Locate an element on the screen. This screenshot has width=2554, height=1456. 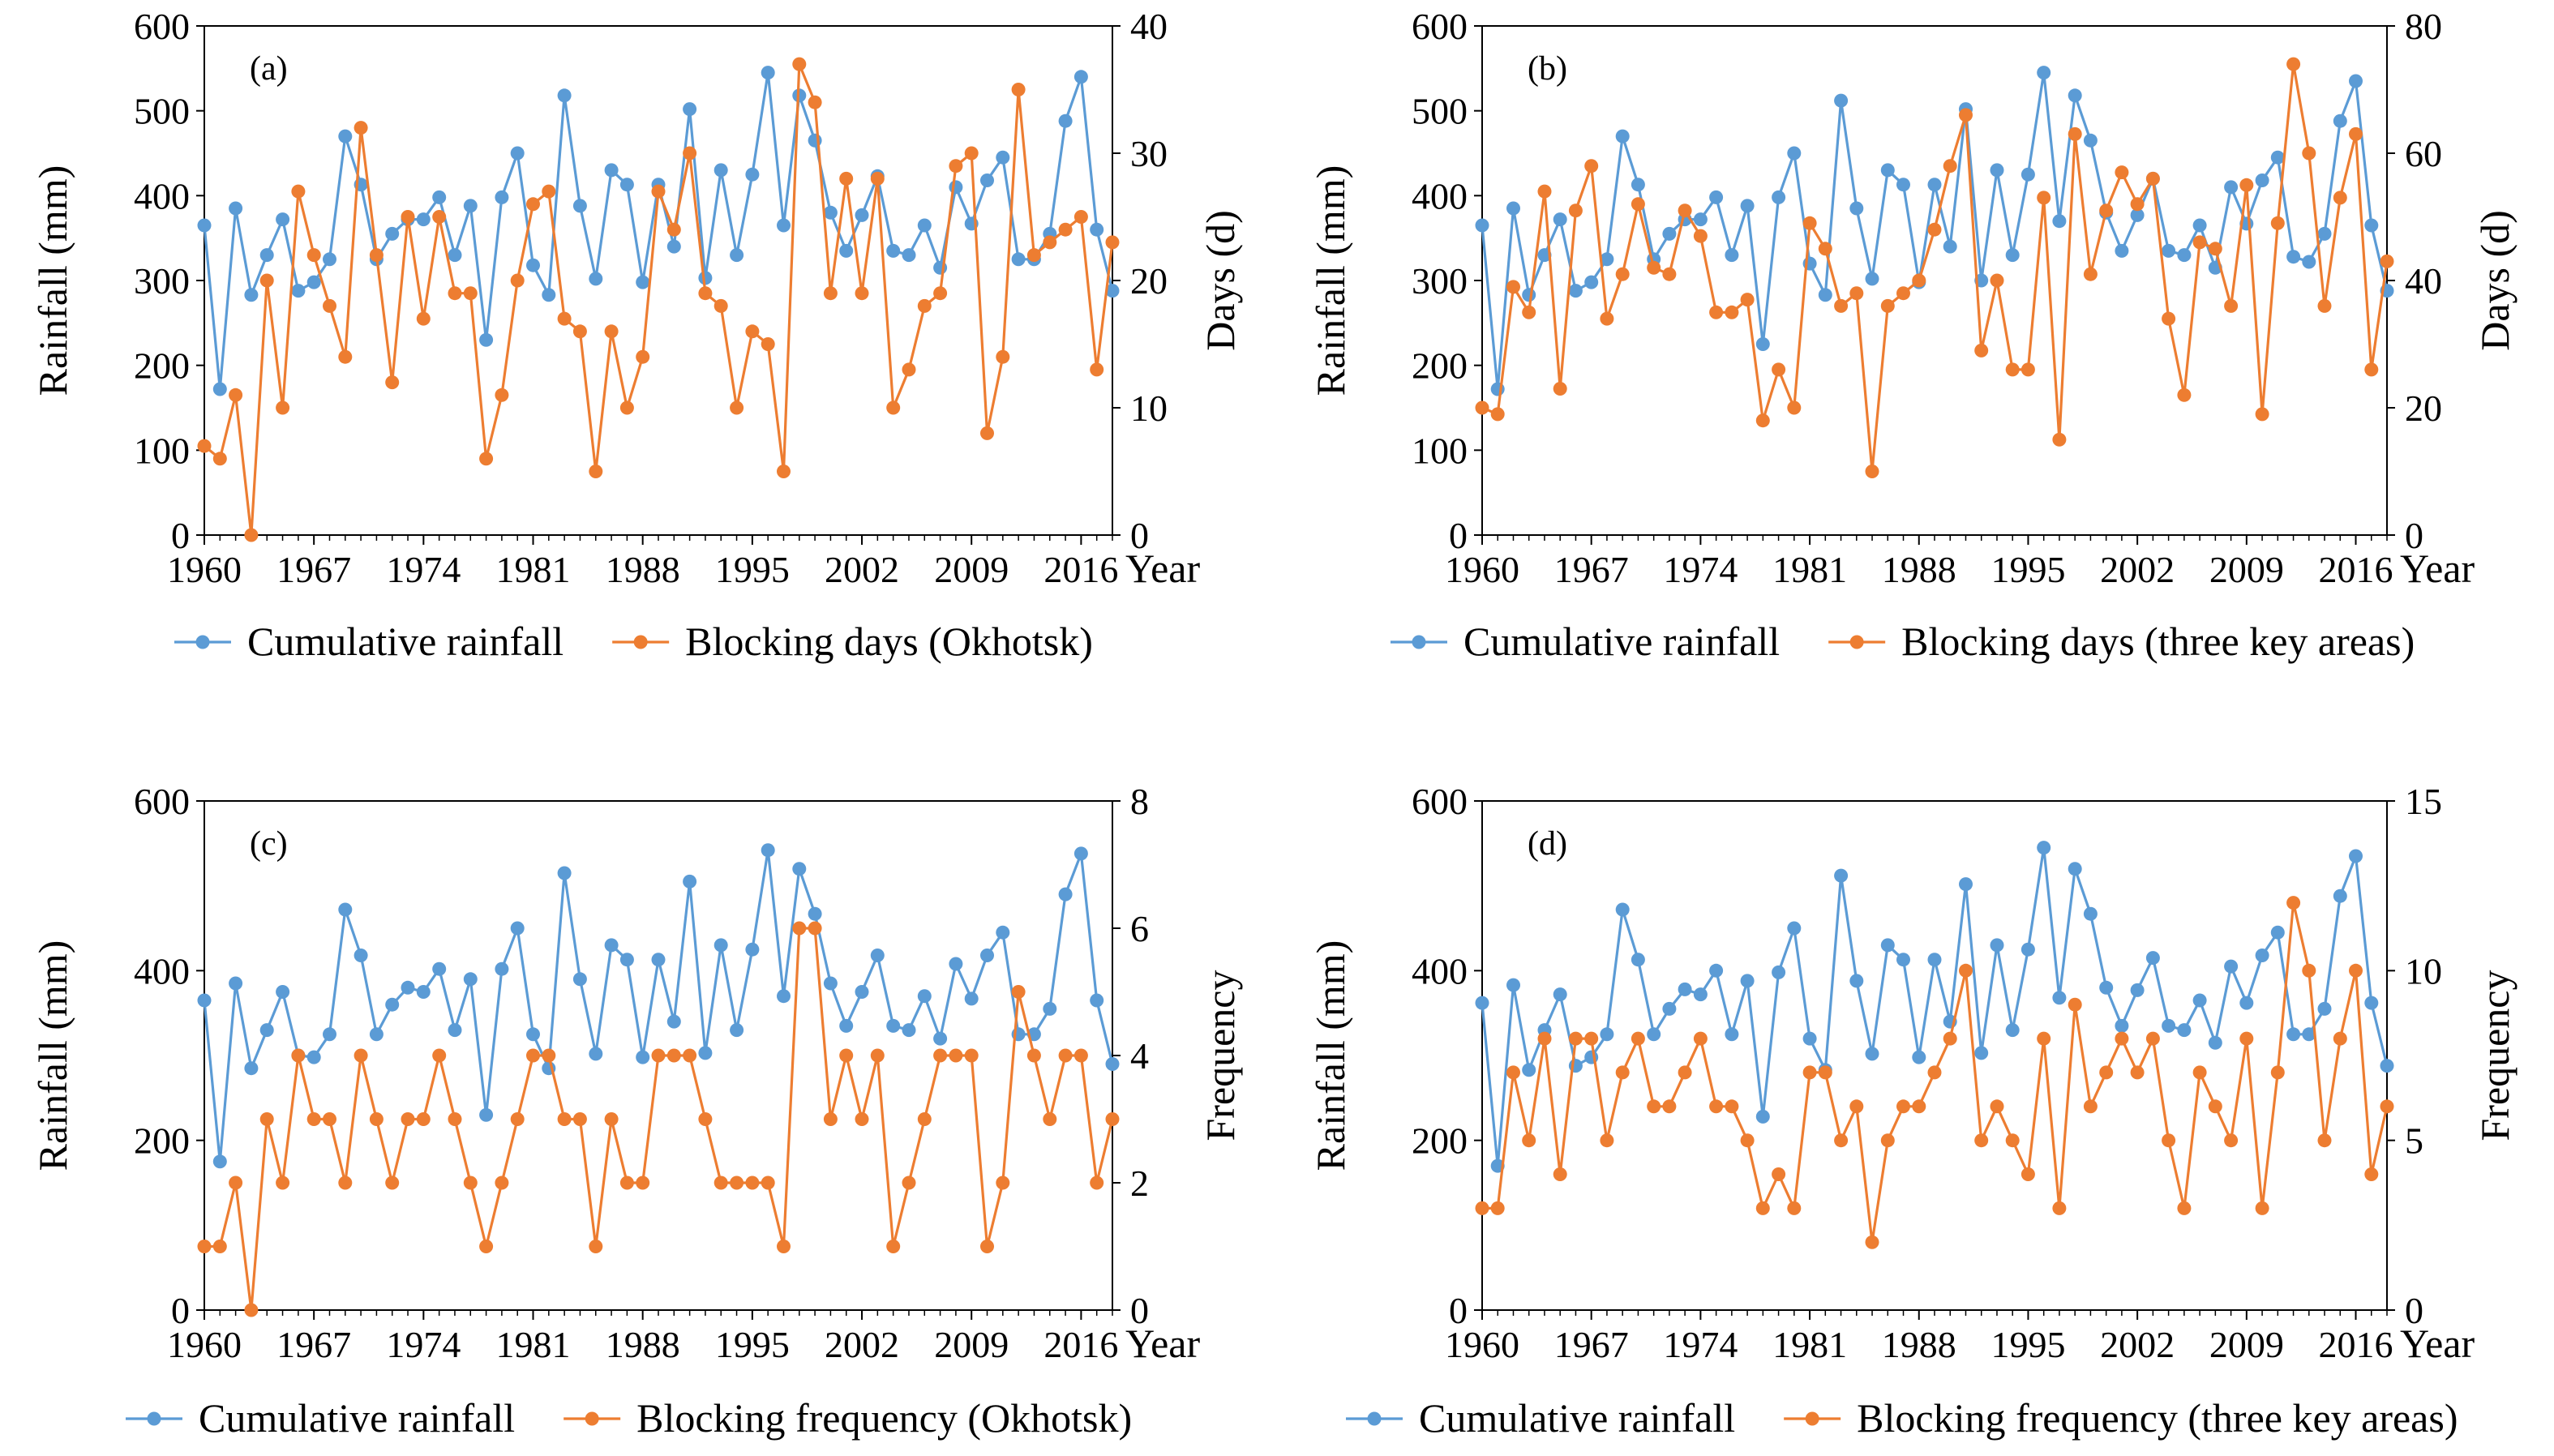
x-tick-label: 2016 is located at coordinates (2356, 570).